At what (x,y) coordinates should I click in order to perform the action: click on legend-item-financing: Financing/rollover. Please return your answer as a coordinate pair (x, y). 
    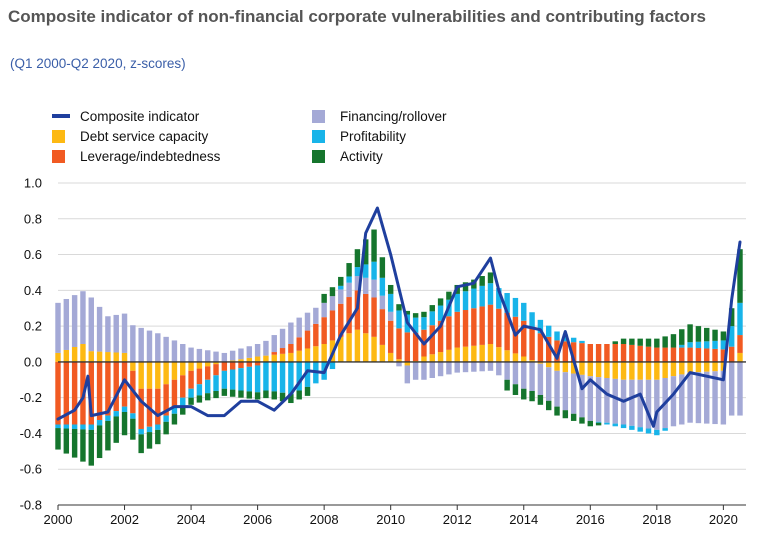
    Looking at the image, I should click on (379, 116).